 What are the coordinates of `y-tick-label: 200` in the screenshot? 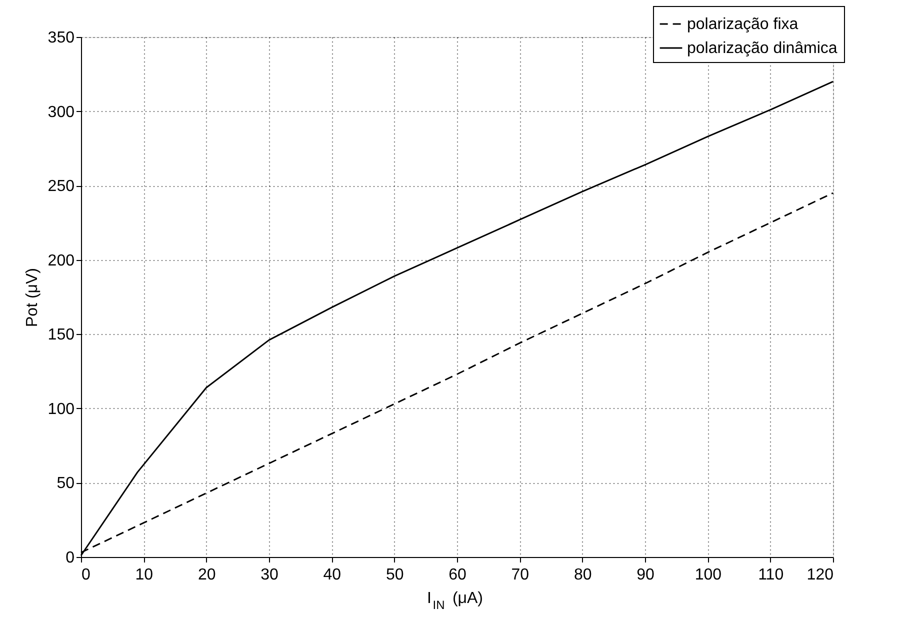 It's located at (61, 261).